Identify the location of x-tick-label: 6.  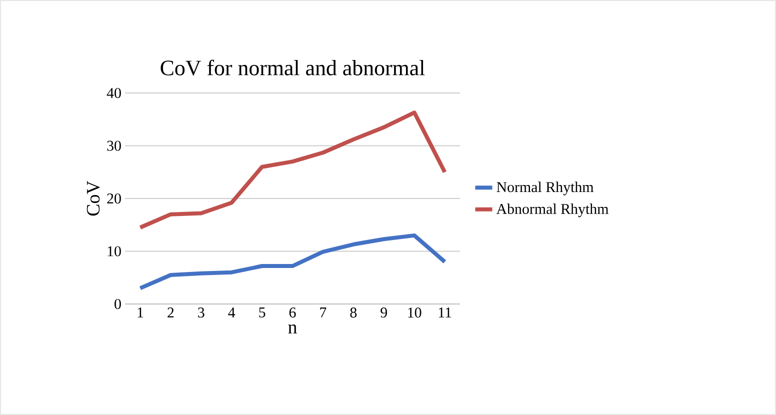
(292, 313).